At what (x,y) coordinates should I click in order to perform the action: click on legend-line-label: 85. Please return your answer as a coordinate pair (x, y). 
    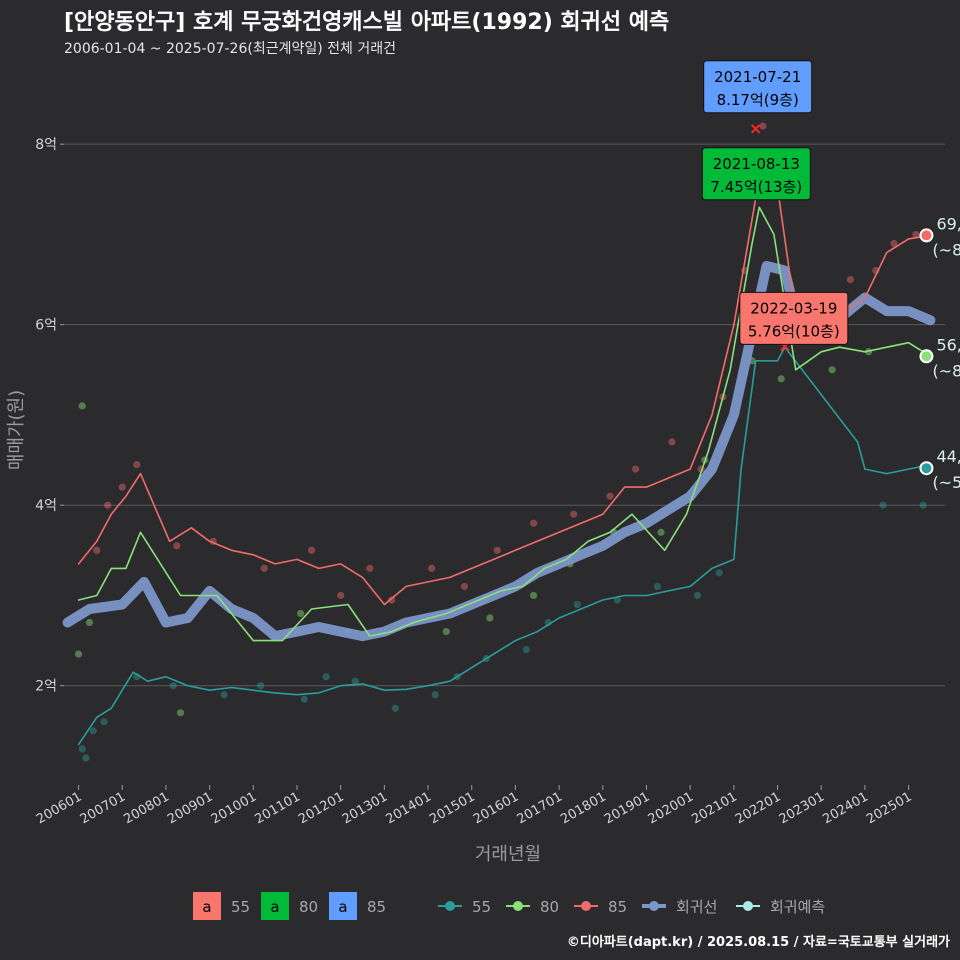
    Looking at the image, I should click on (617, 907).